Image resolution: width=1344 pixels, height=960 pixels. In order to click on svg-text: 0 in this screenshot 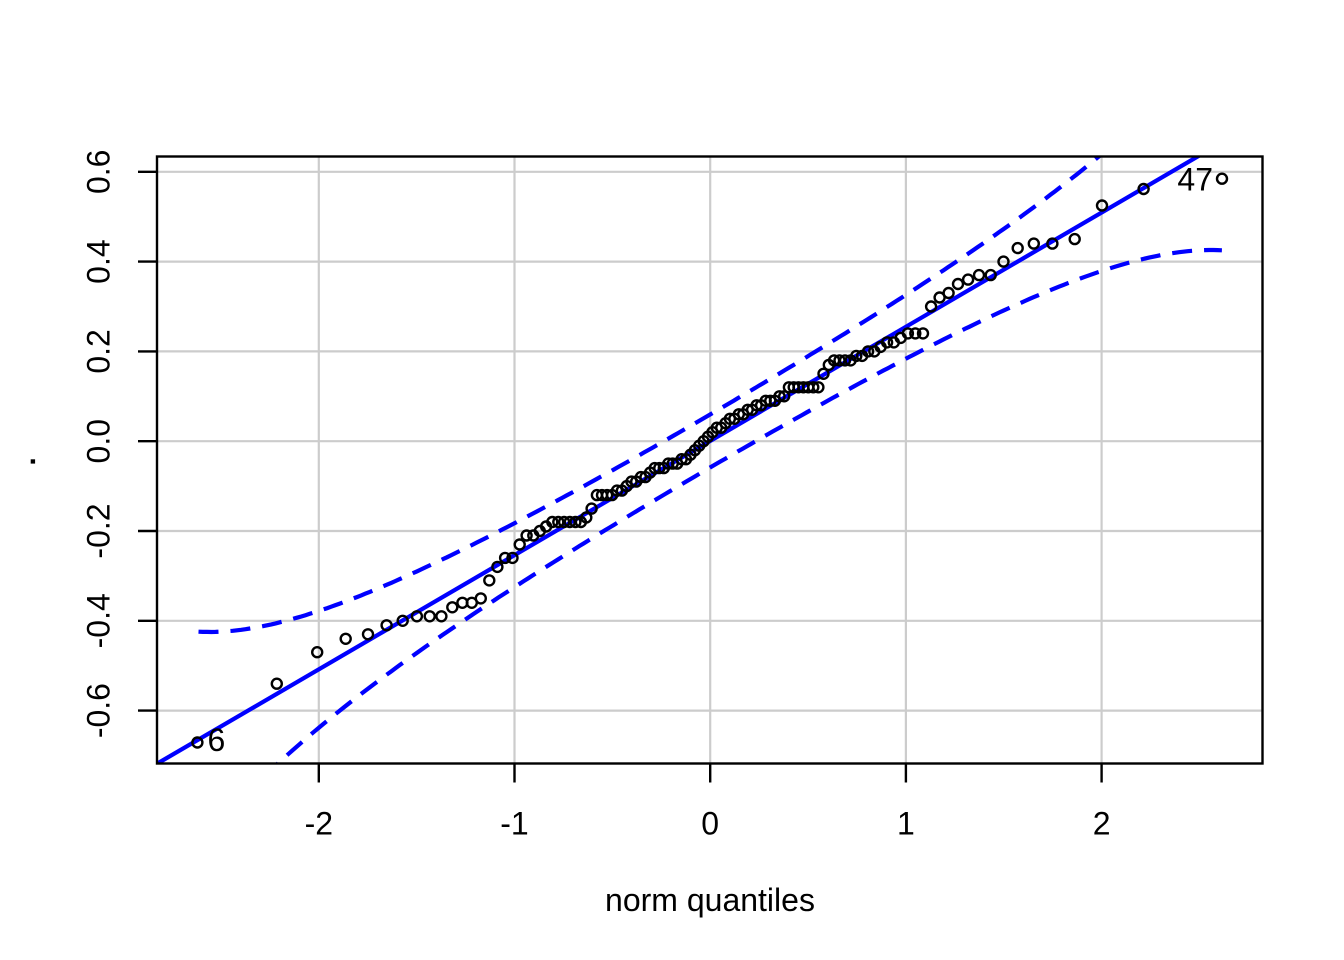, I will do `click(710, 824)`.